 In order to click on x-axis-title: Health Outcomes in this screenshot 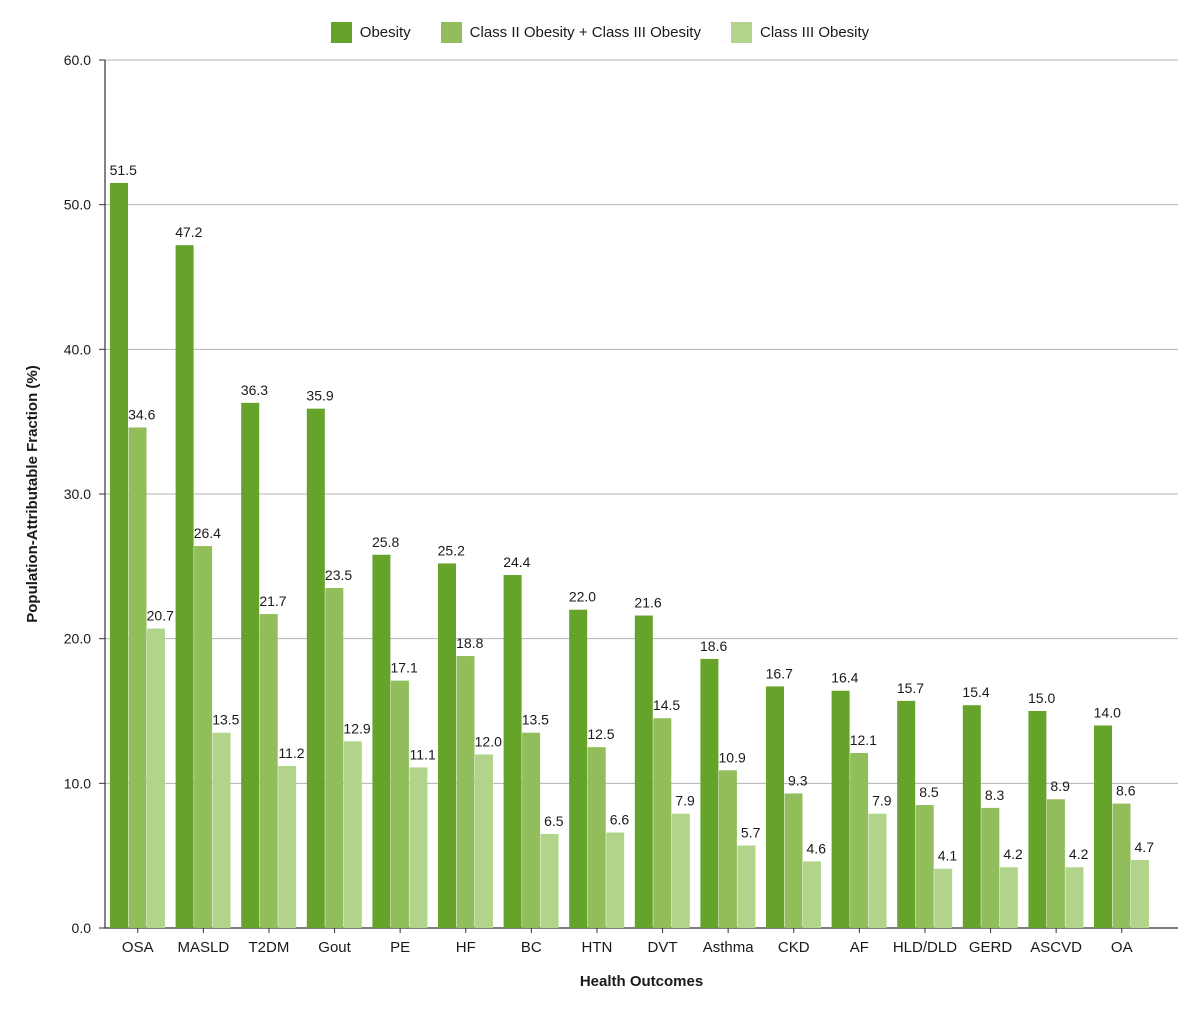, I will do `click(641, 981)`.